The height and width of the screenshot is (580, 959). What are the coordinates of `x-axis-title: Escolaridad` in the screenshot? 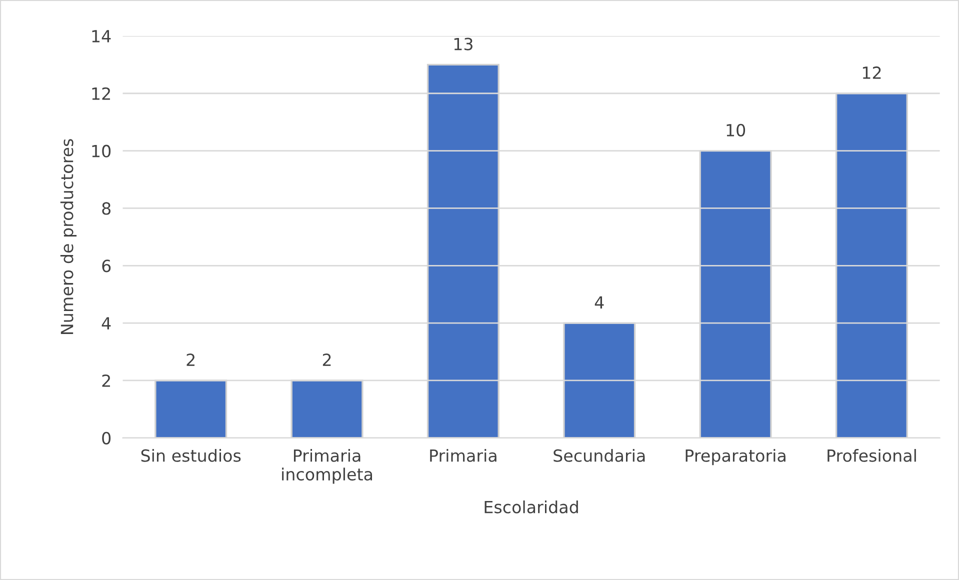 It's located at (531, 507).